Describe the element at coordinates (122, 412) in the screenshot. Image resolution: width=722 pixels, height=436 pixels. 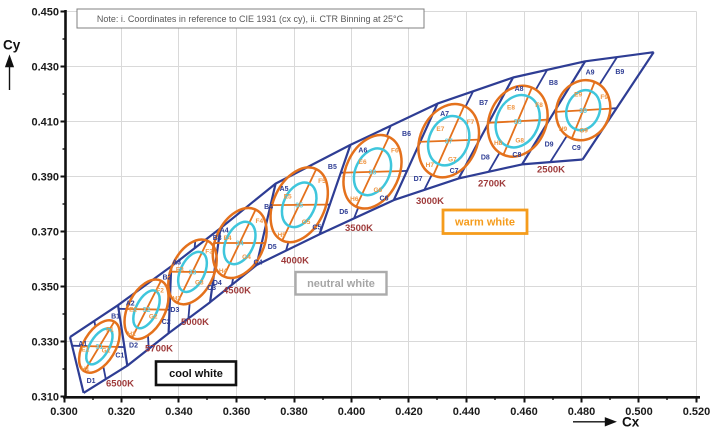
I see `svg-text: 0.320` at that location.